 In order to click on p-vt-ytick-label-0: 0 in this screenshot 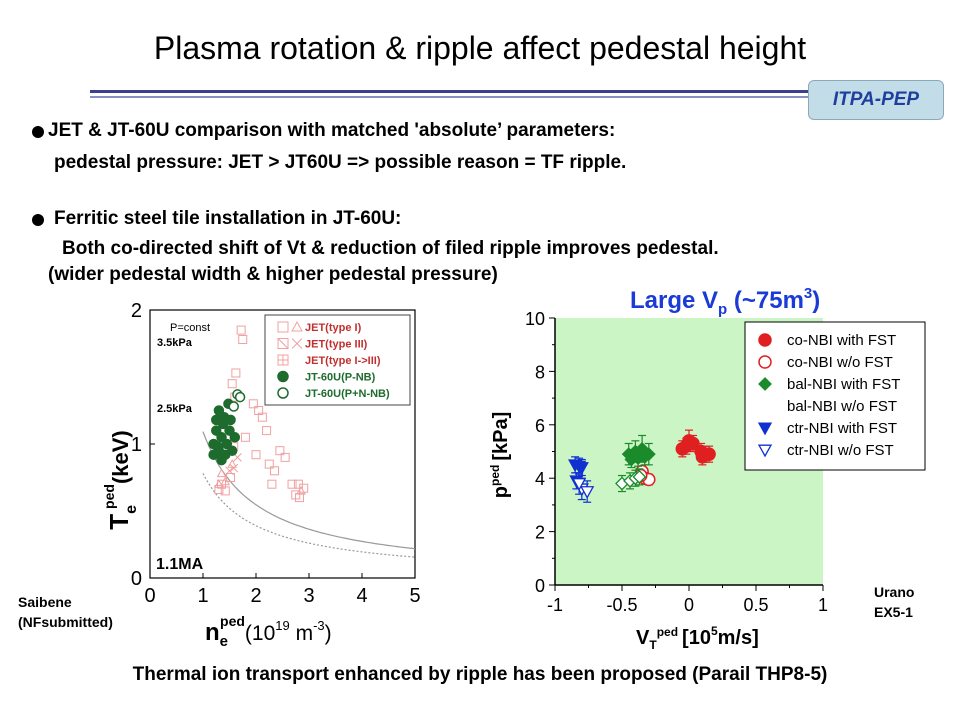, I will do `click(540, 586)`.